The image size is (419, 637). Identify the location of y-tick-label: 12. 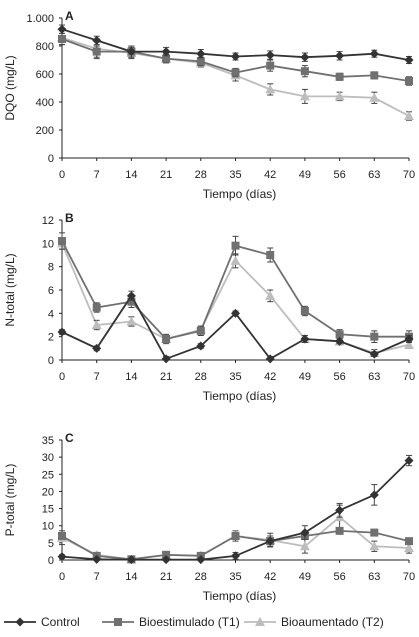
(48, 221).